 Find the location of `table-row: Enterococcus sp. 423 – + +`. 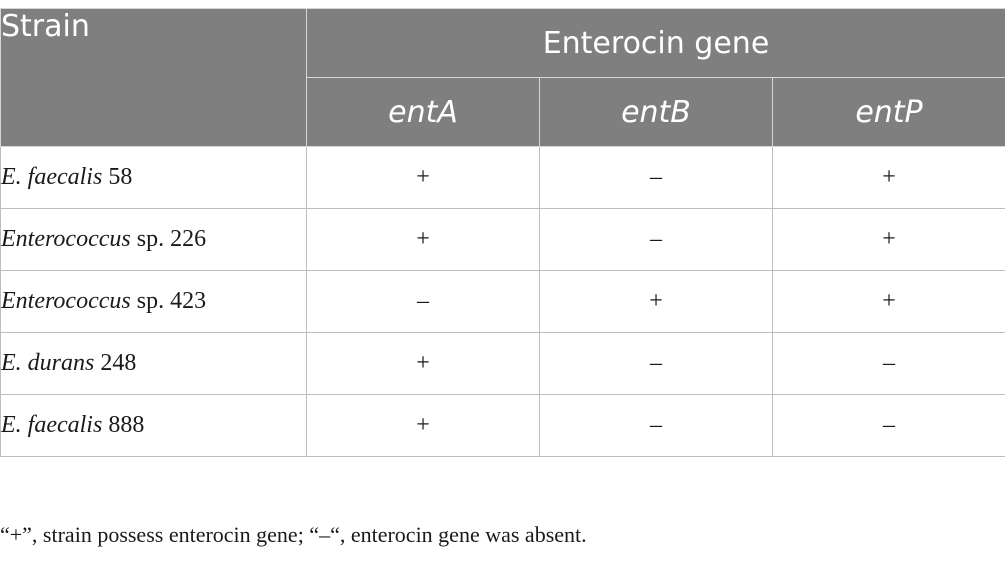

table-row: Enterococcus sp. 423 – + + is located at coordinates (502, 301).